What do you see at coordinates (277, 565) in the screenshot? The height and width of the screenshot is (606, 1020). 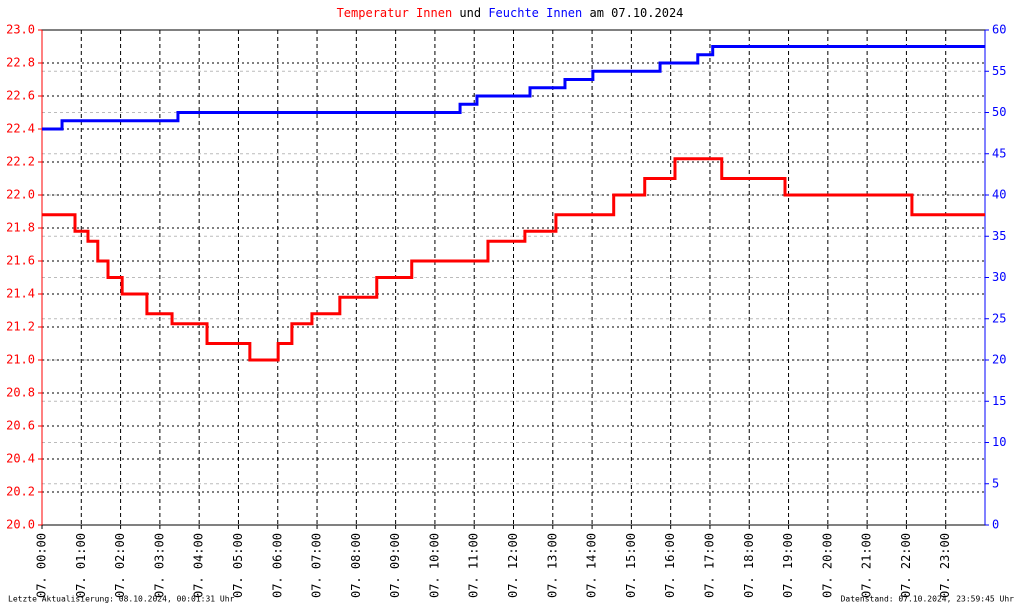 I see `x-tick-label: 07. 06:00` at bounding box center [277, 565].